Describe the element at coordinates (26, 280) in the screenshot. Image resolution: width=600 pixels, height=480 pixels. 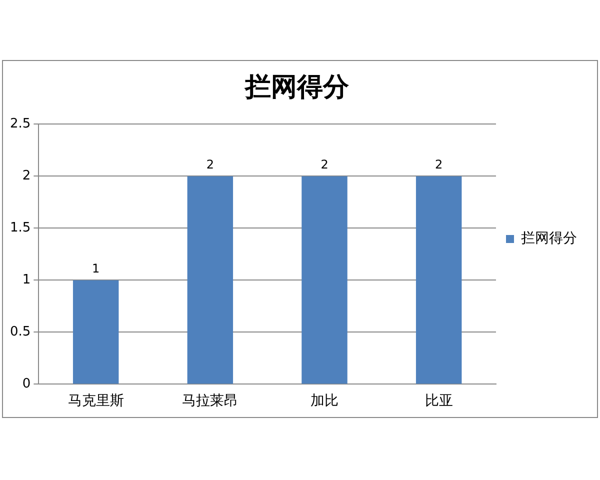
I see `y-tick-label: 1` at that location.